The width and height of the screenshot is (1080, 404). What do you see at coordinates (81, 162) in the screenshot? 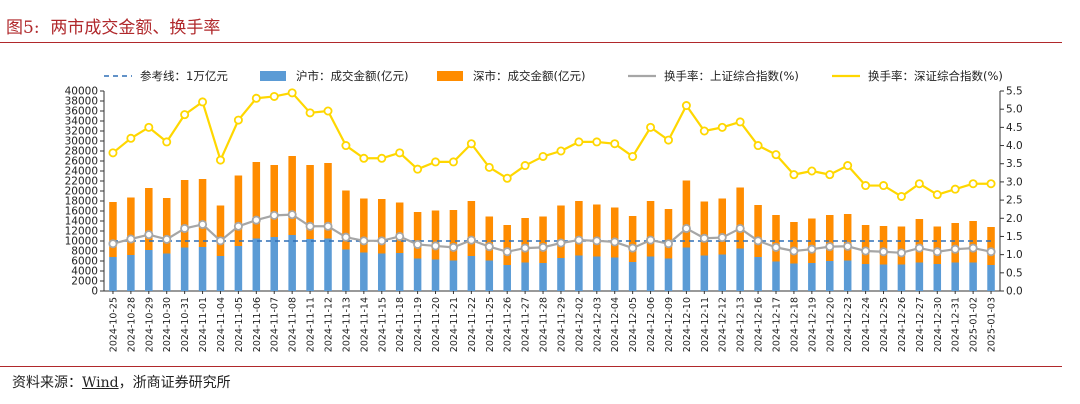
I see `y-left-tick-label: 26000` at bounding box center [81, 162].